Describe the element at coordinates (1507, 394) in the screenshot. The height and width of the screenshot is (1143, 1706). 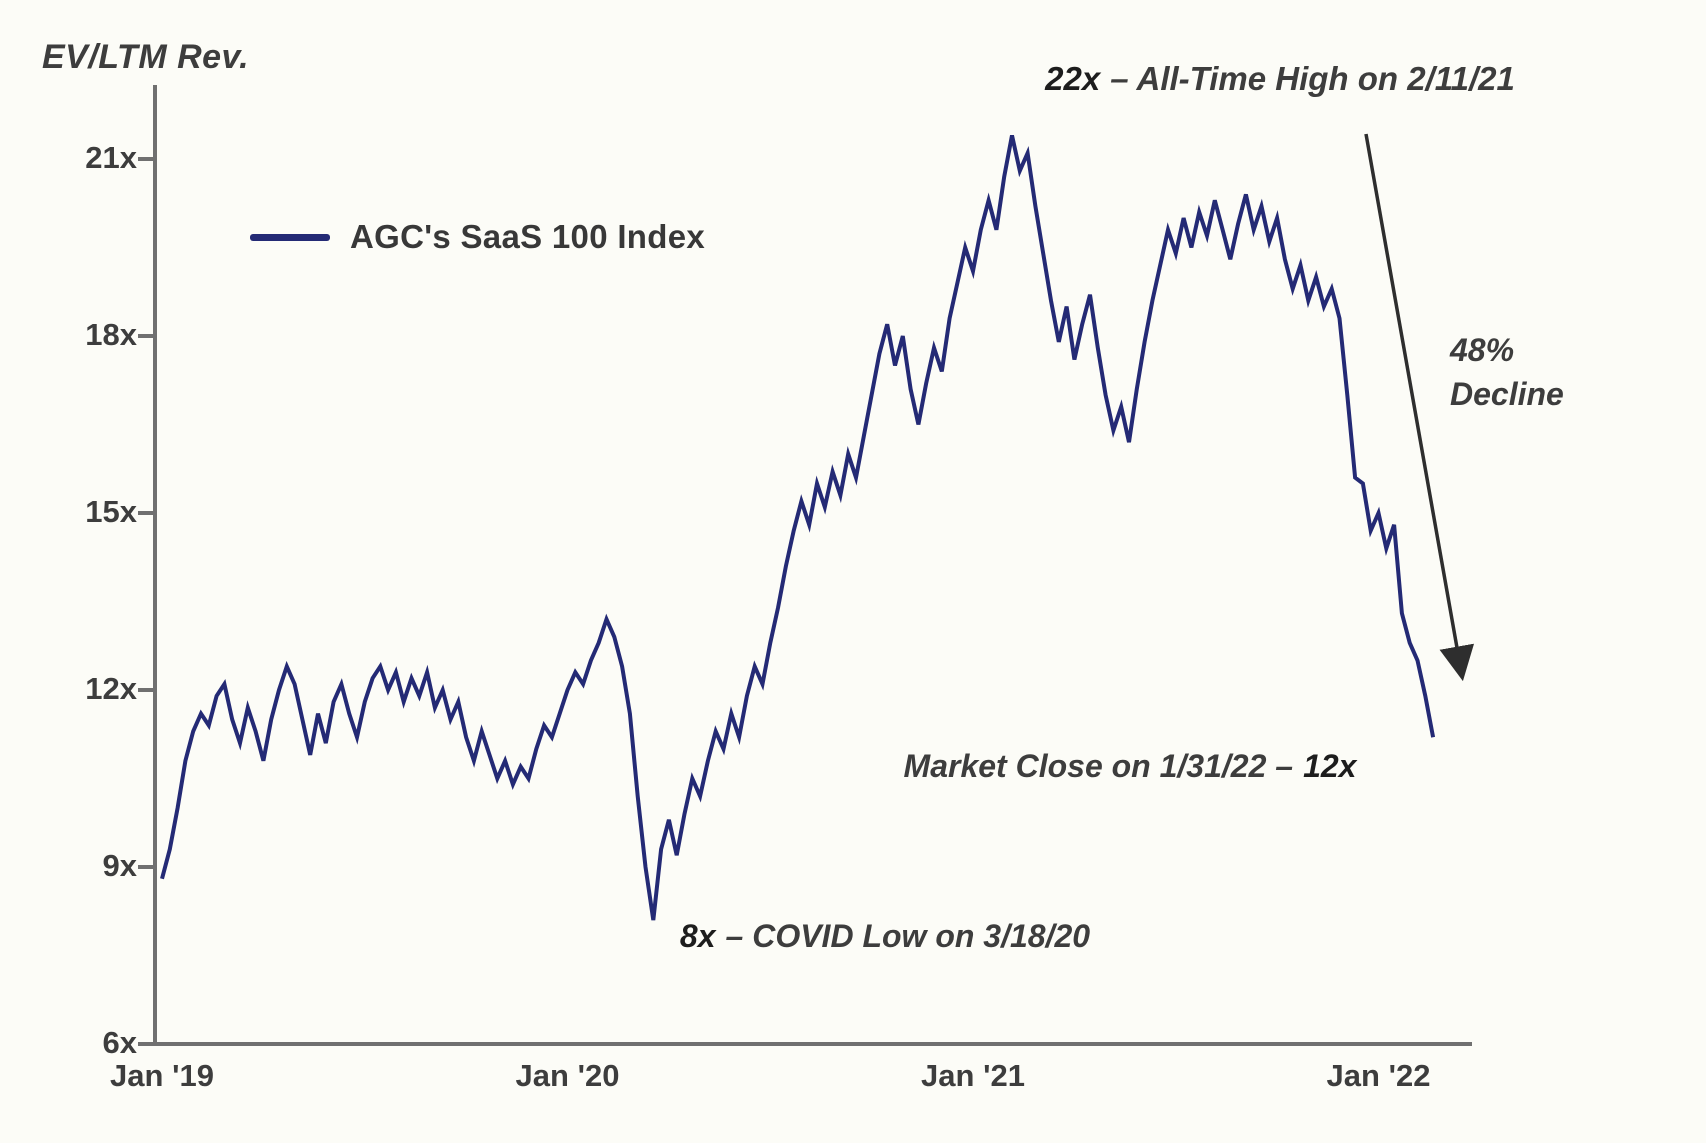
I see `decline-word: Decline` at that location.